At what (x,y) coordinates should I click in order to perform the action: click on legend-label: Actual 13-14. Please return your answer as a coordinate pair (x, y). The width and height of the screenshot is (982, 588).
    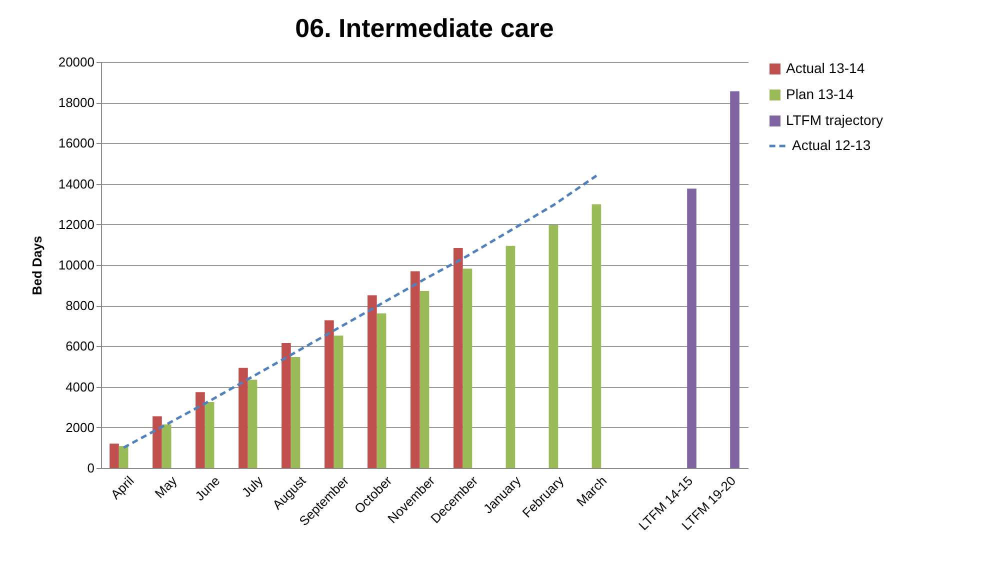
    Looking at the image, I should click on (825, 68).